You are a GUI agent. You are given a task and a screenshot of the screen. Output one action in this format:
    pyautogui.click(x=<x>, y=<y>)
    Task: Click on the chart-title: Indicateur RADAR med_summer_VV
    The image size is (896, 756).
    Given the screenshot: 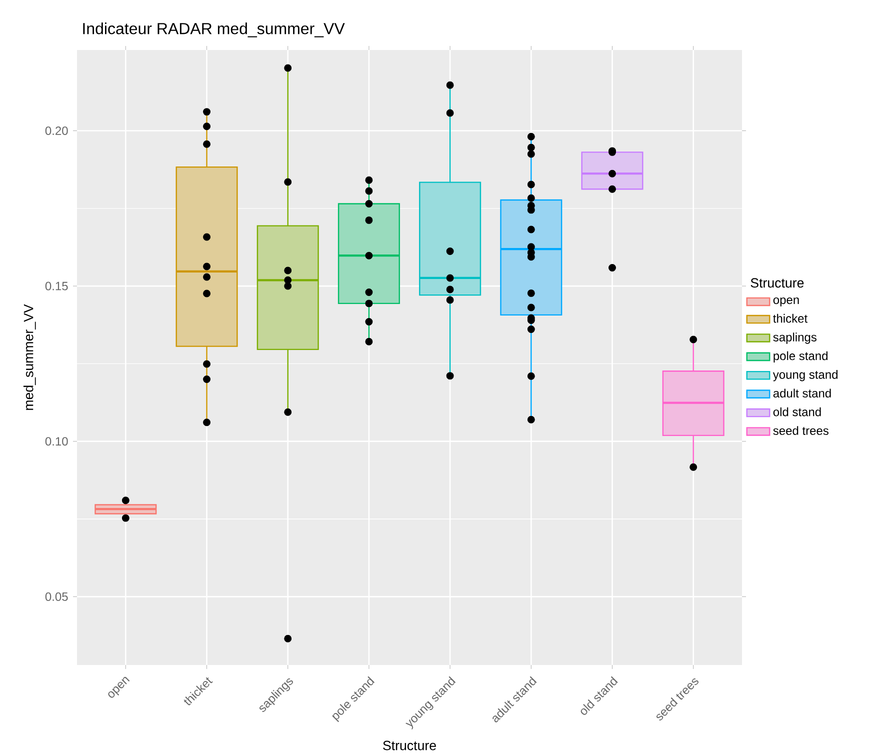 What is the action you would take?
    pyautogui.click(x=214, y=30)
    